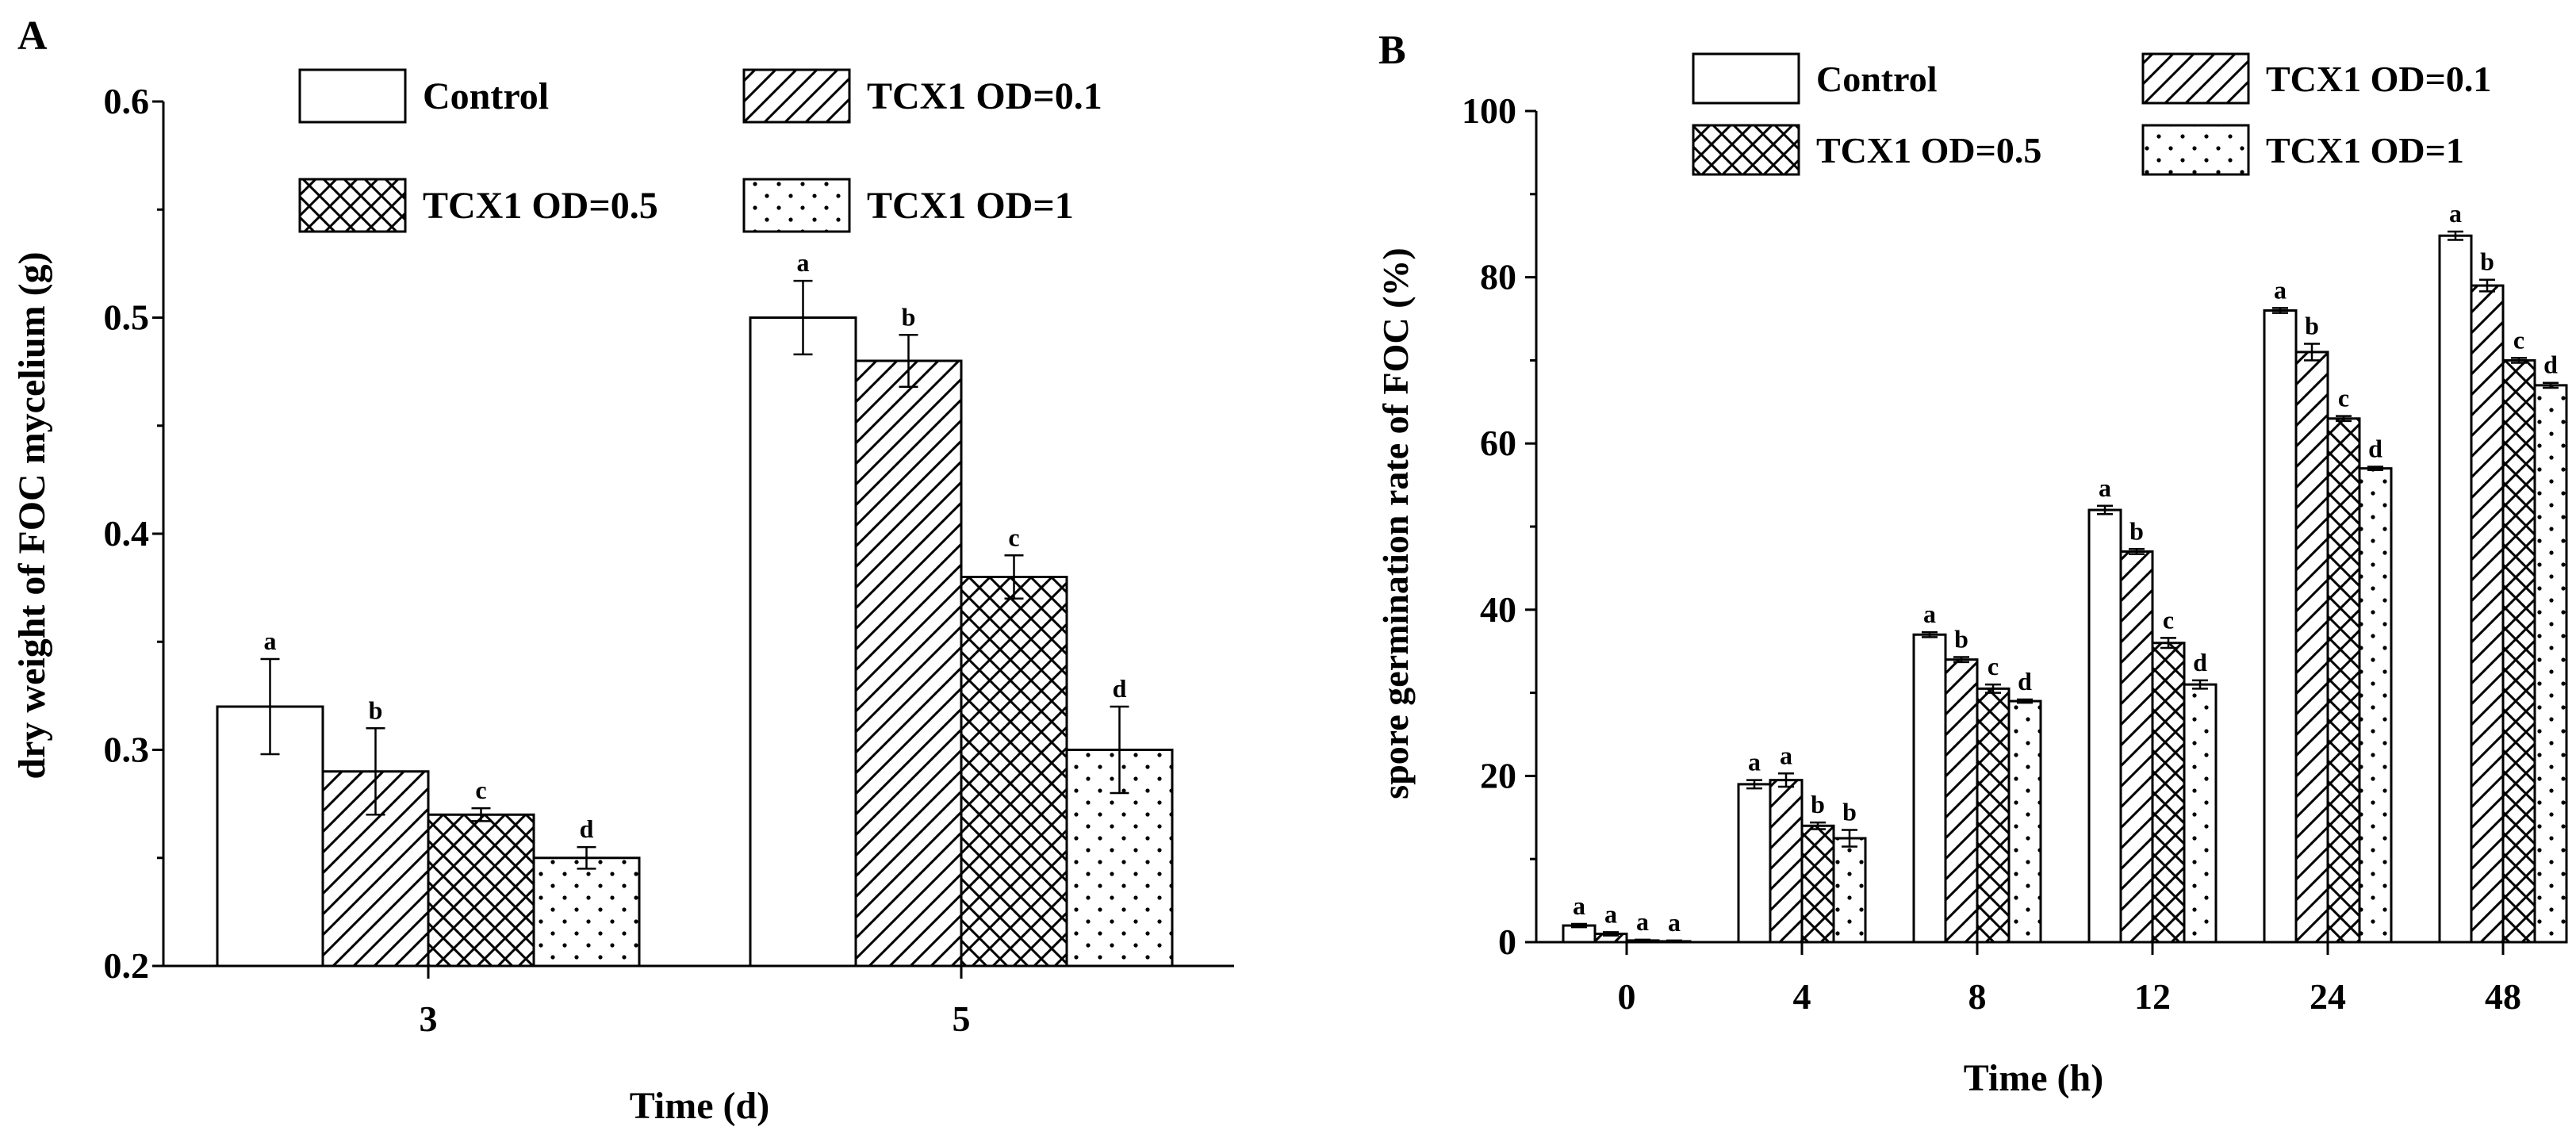  Describe the element at coordinates (2328, 996) in the screenshot. I see `x-tick-label: 24` at that location.